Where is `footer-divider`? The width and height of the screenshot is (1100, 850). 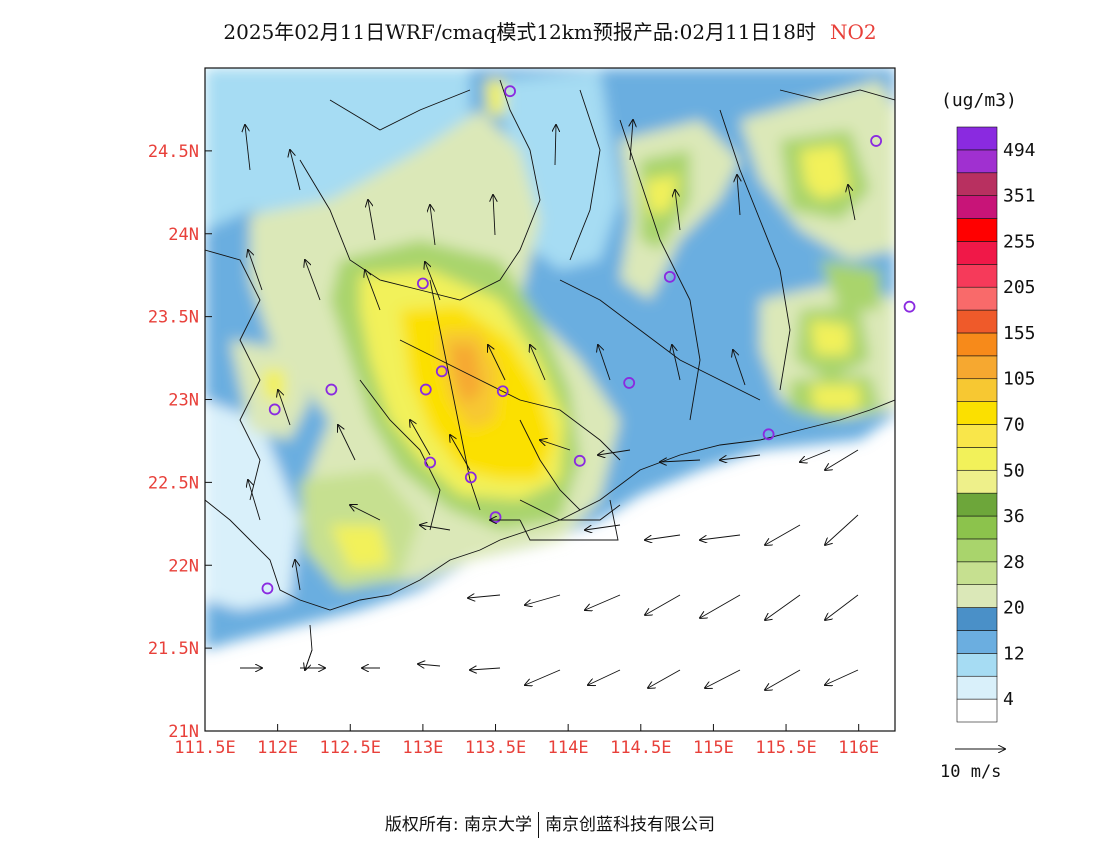 footer-divider is located at coordinates (539, 825).